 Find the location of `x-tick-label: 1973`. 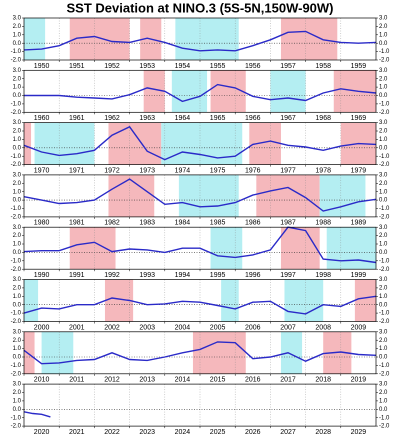

x-tick-label: 1973 is located at coordinates (147, 170).